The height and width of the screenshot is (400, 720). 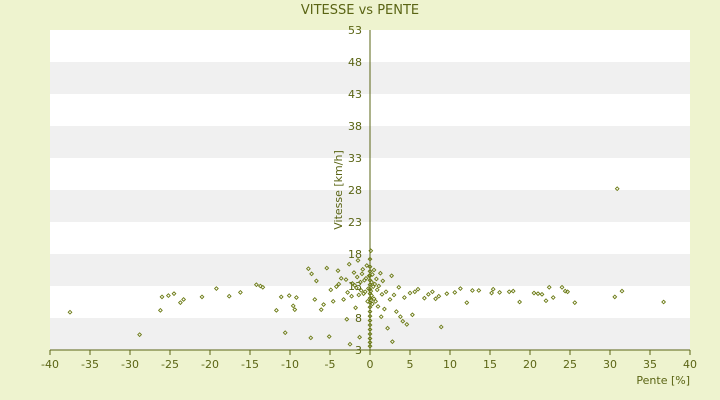 What do you see at coordinates (410, 364) in the screenshot?
I see `x-tick-label: 5` at bounding box center [410, 364].